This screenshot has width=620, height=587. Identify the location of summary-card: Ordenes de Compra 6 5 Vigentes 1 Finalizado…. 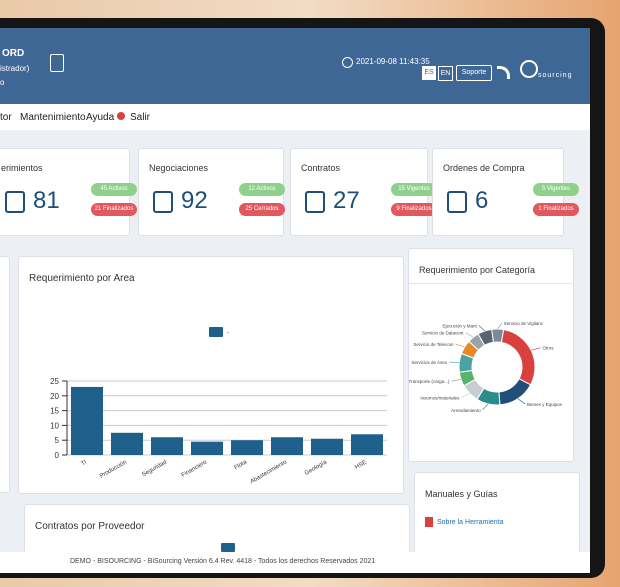
(505, 192).